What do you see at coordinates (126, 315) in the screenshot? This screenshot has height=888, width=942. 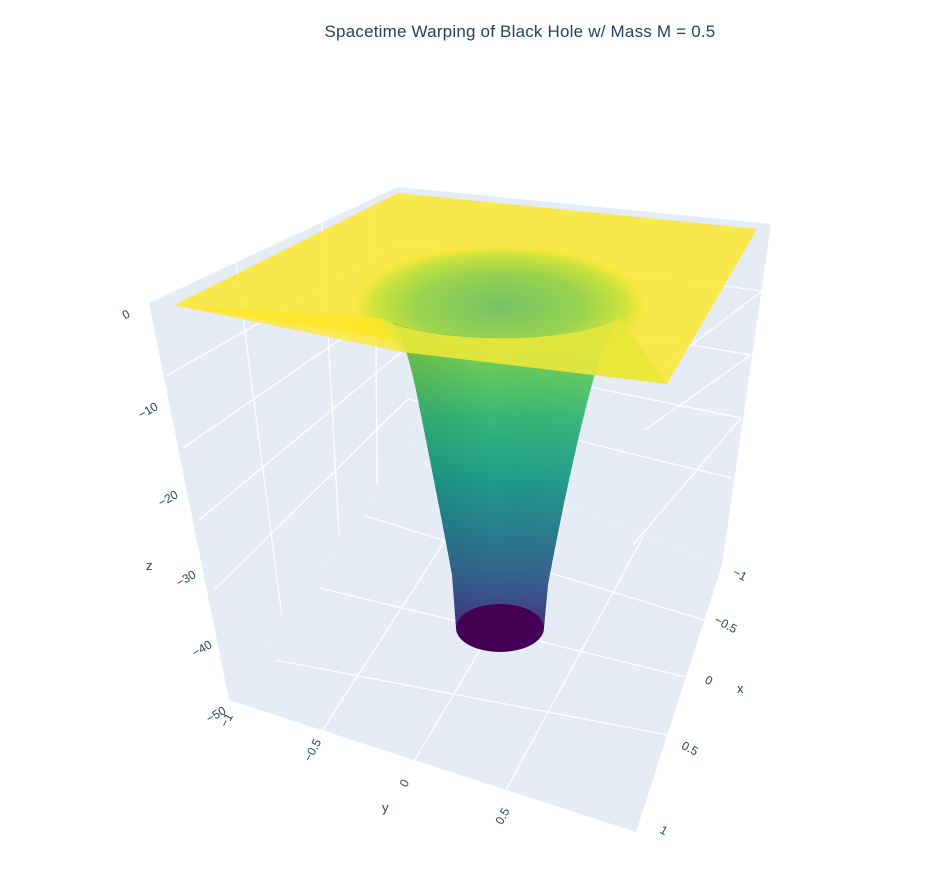 I see `z-tick-label: 0` at bounding box center [126, 315].